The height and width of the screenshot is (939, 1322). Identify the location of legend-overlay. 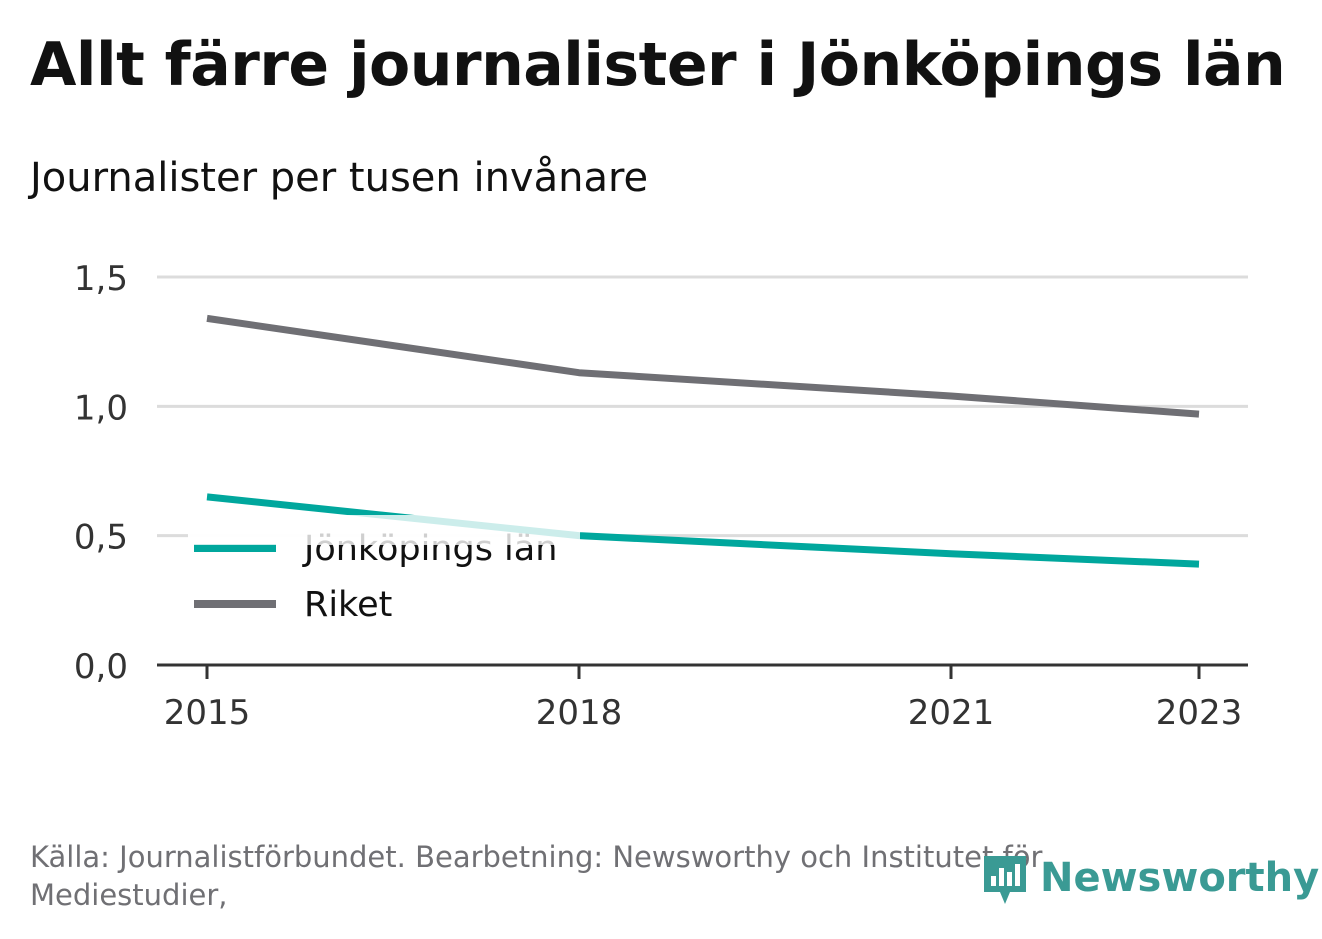
(384, 530).